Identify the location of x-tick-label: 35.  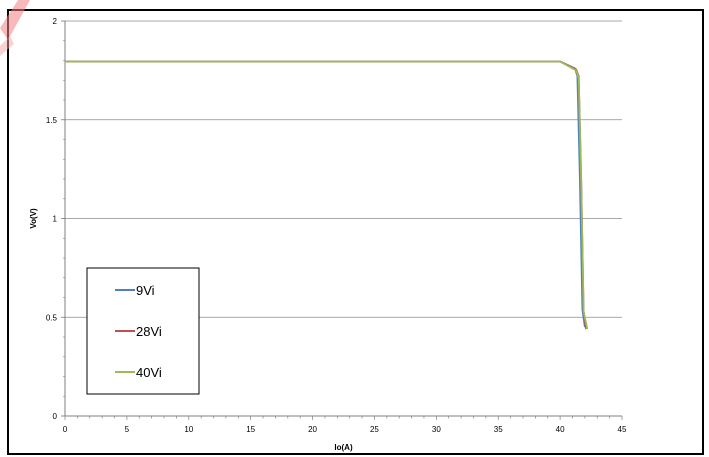
(498, 429).